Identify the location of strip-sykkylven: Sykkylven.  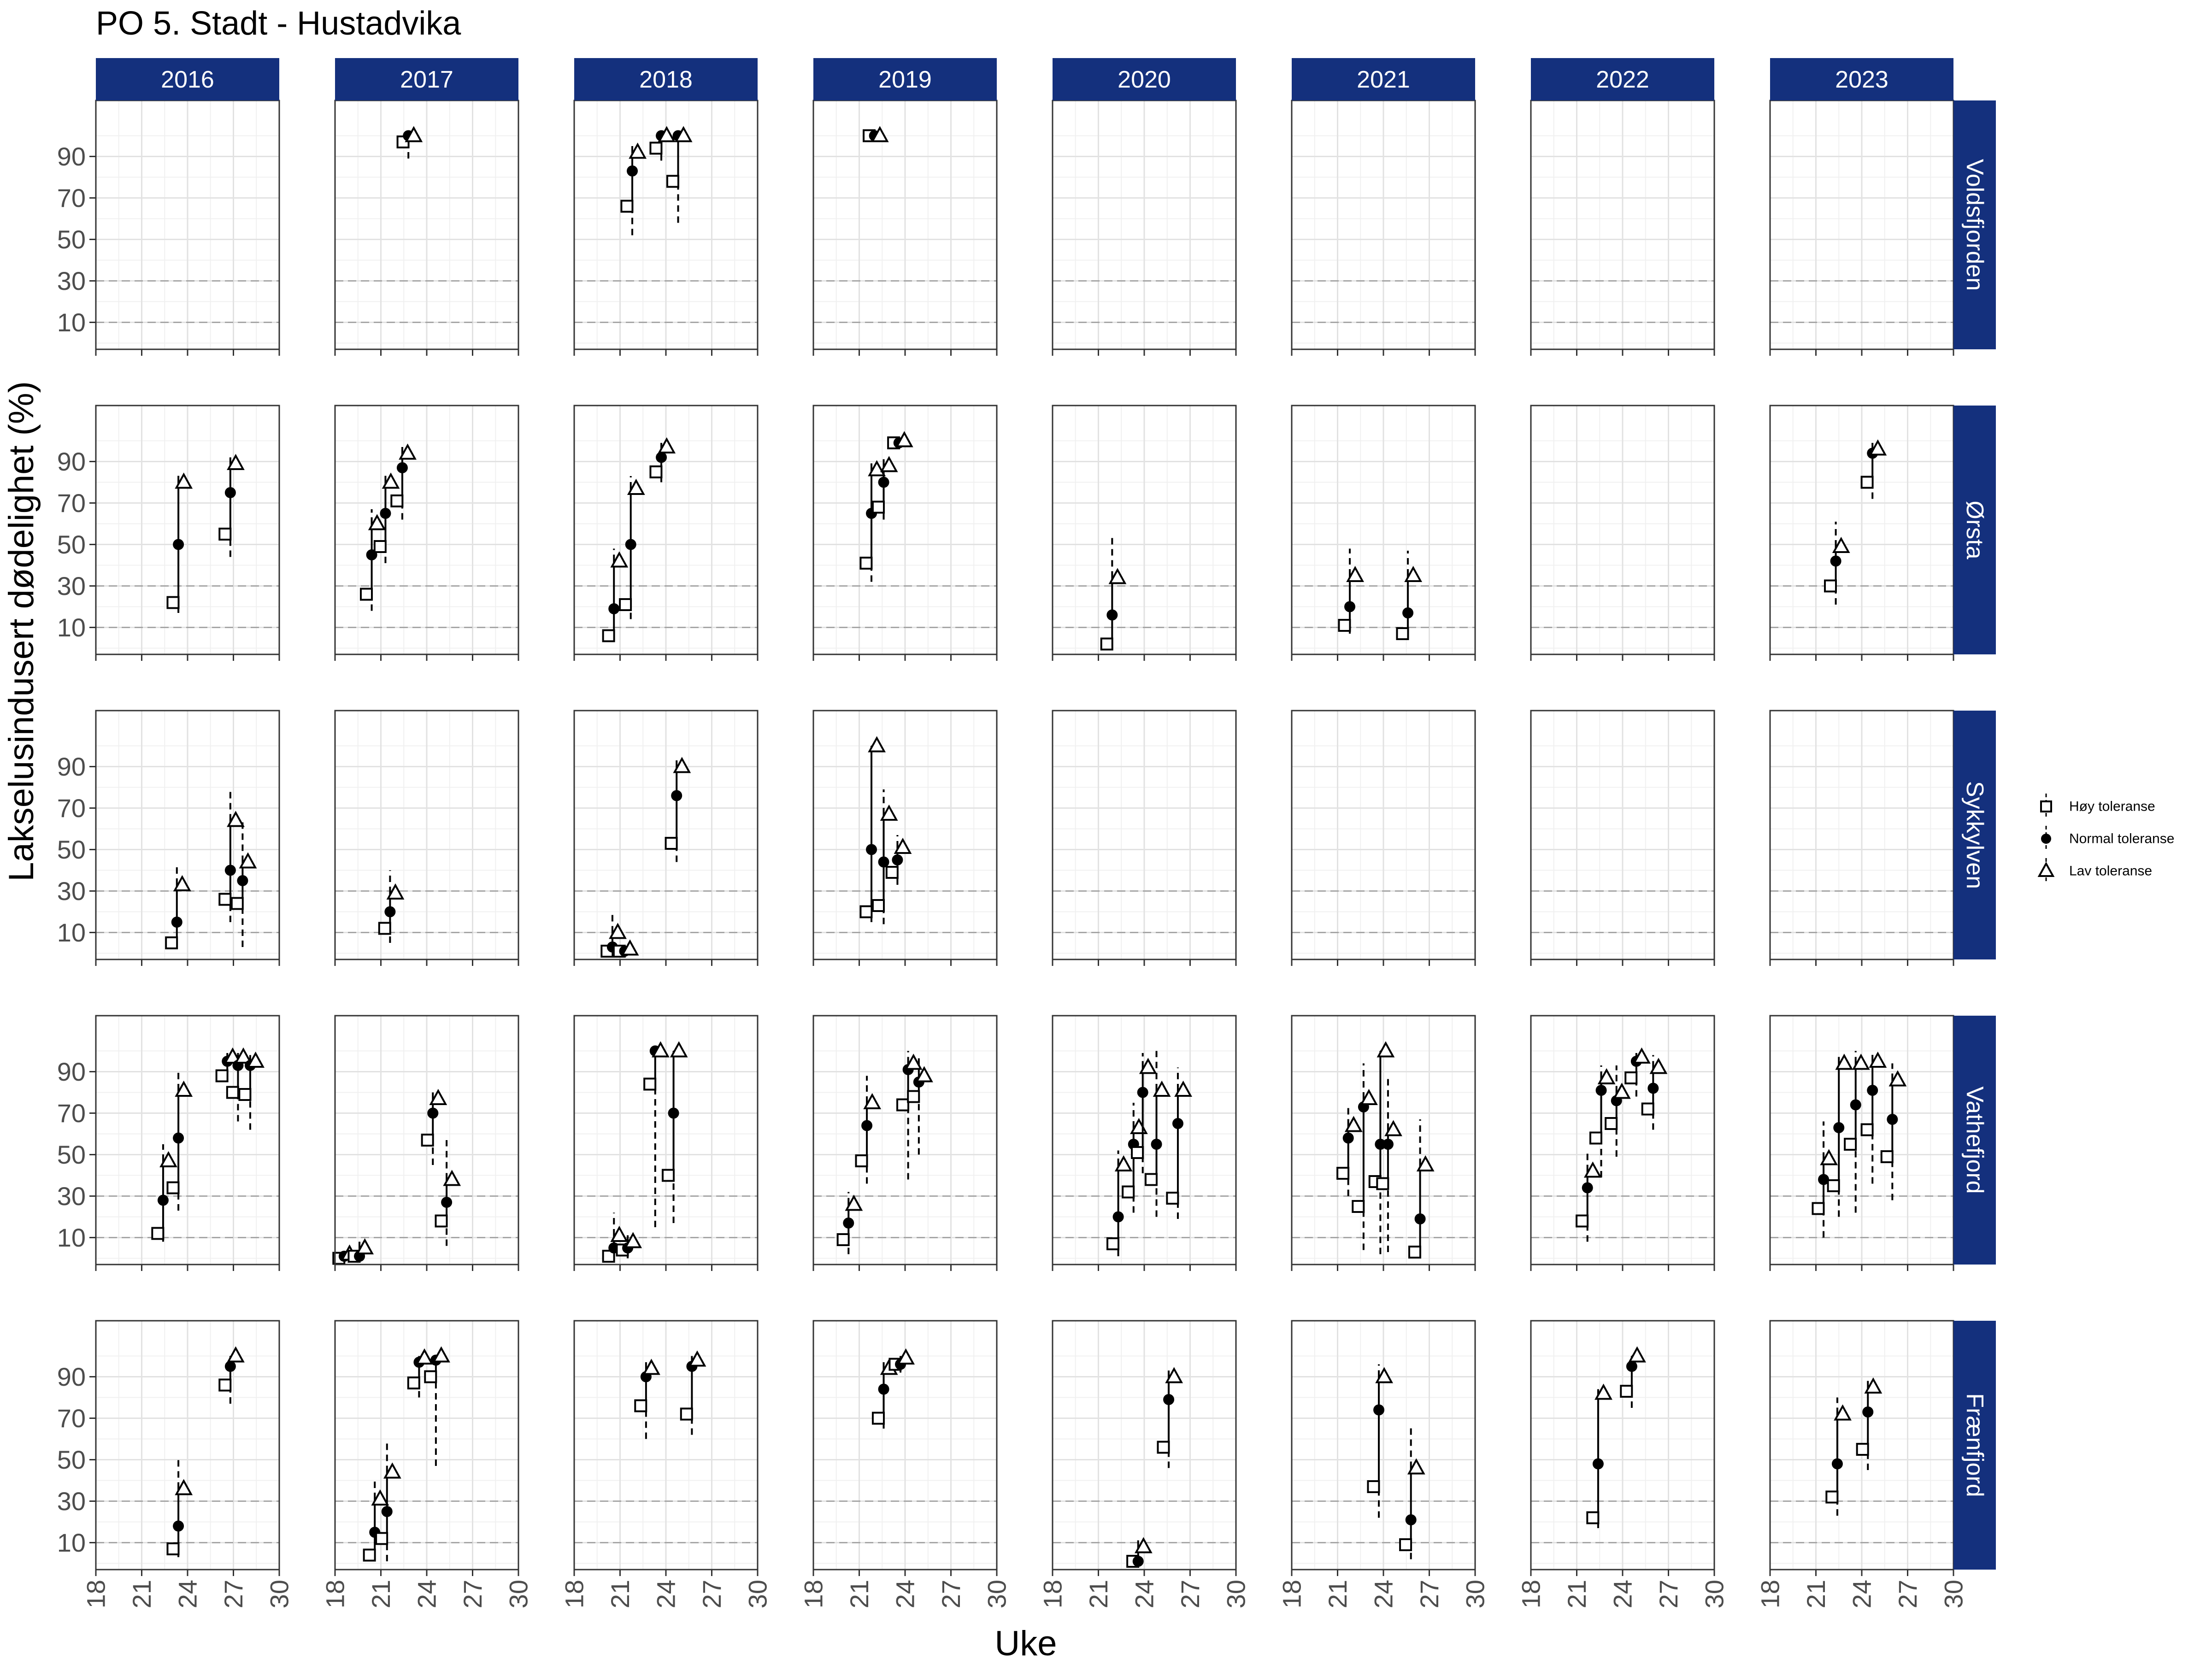
(1974, 835).